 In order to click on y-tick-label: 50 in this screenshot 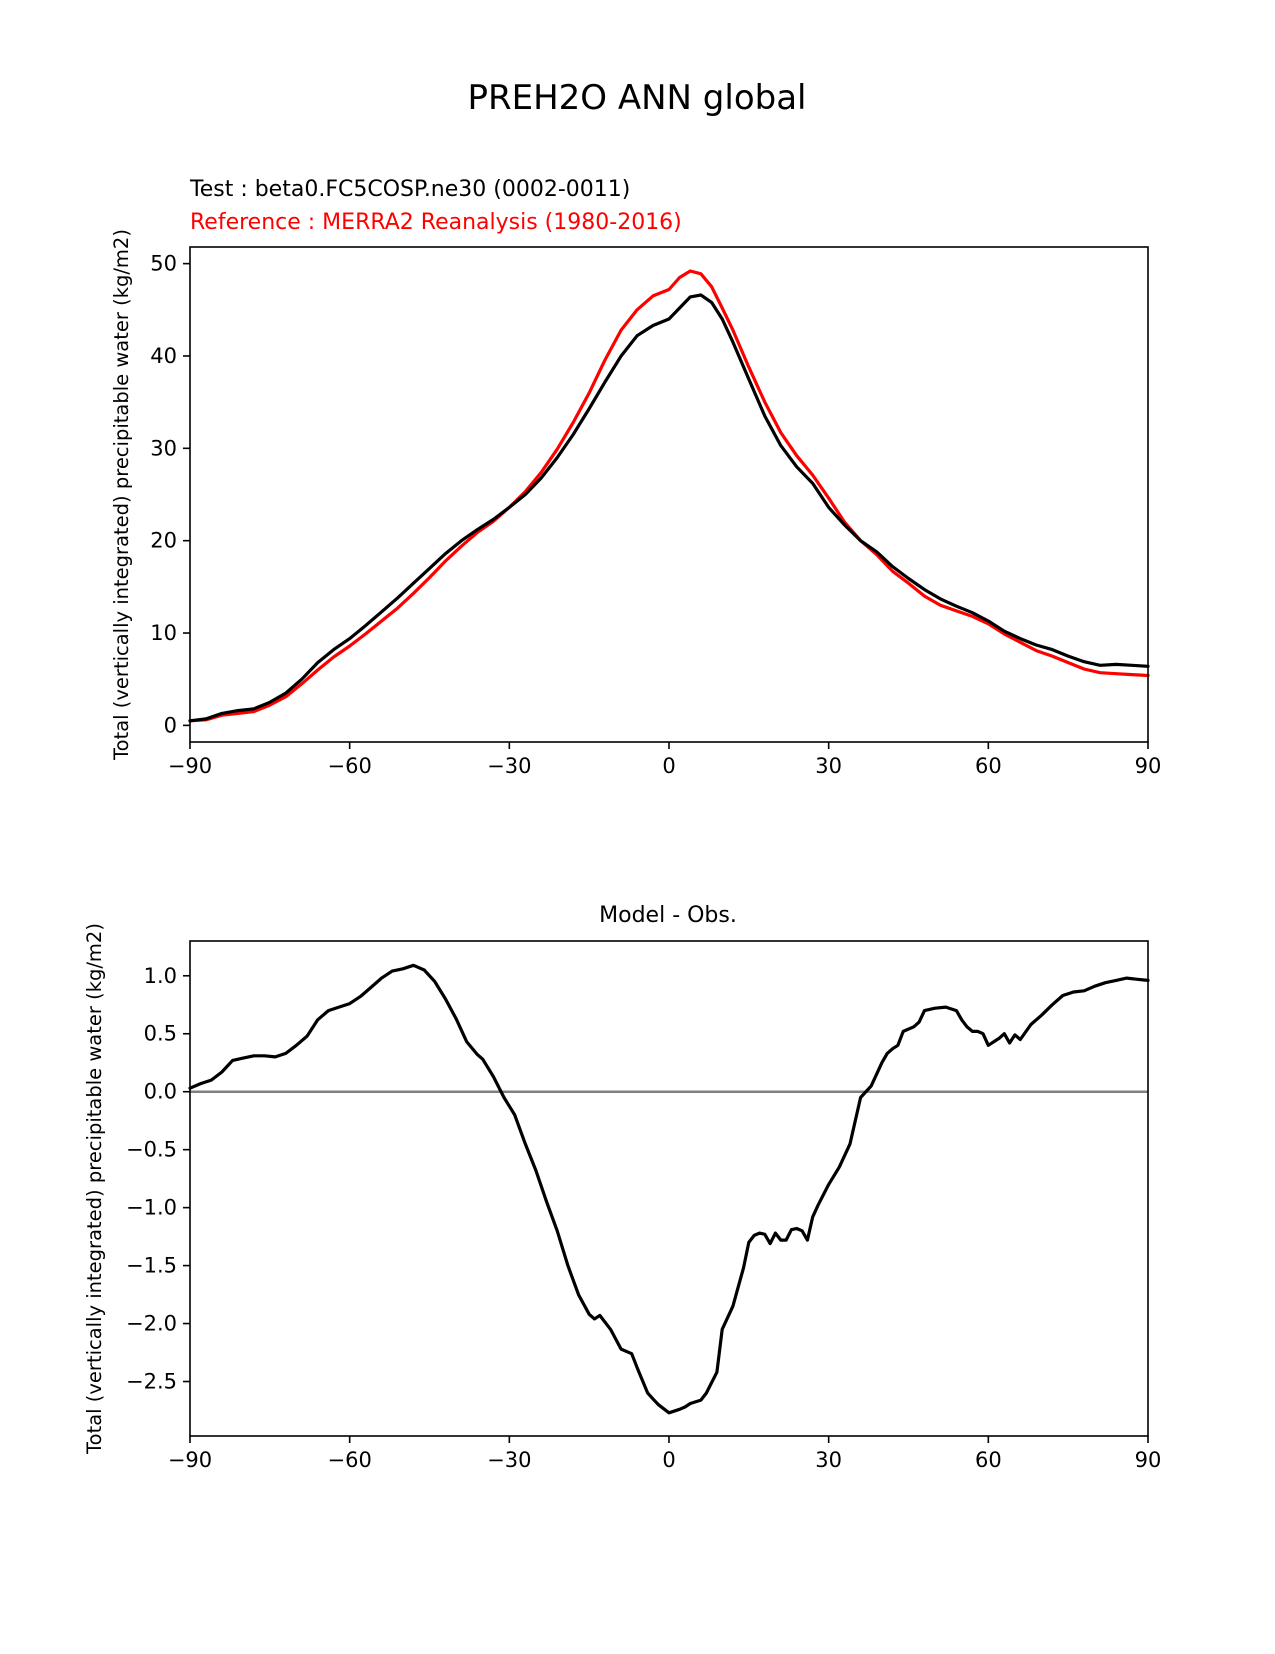, I will do `click(163, 264)`.